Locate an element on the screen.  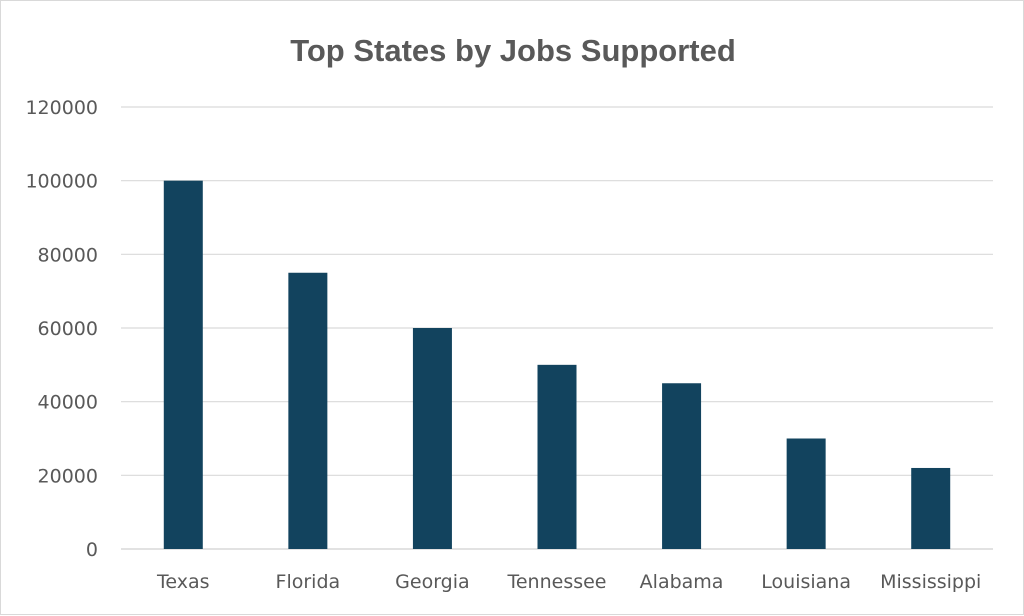
x-tick-label: Mississippi is located at coordinates (930, 582).